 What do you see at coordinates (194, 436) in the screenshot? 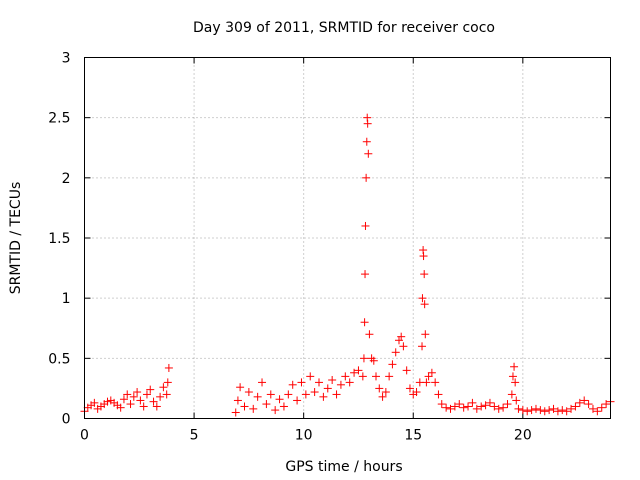
I see `x-tick-label: 5` at bounding box center [194, 436].